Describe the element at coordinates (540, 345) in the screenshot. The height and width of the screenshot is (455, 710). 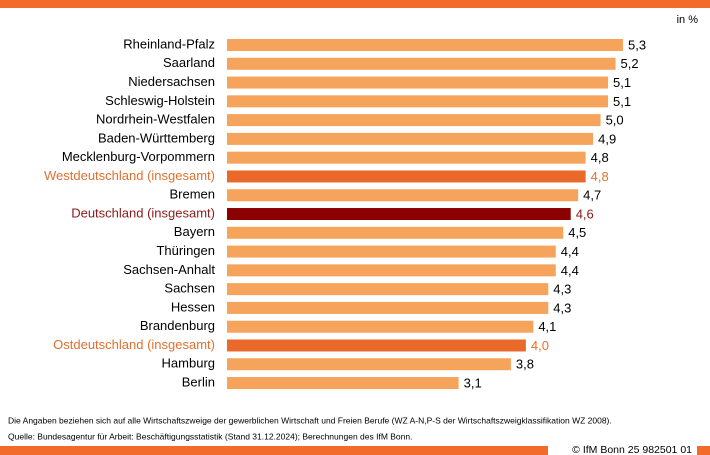
I see `value-label: 4,0` at that location.